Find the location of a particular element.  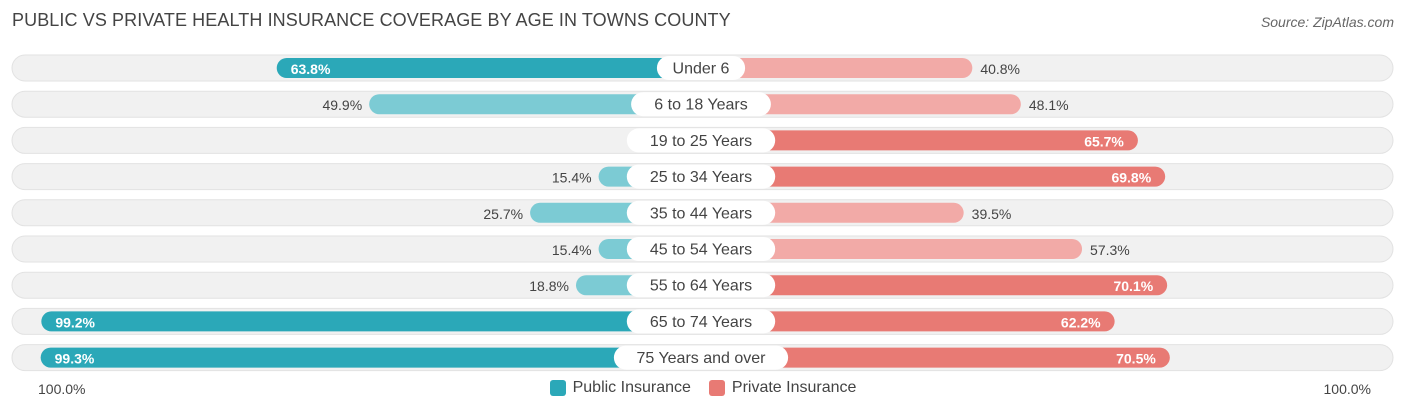

category-label: 55 to 64 Years is located at coordinates (701, 286).